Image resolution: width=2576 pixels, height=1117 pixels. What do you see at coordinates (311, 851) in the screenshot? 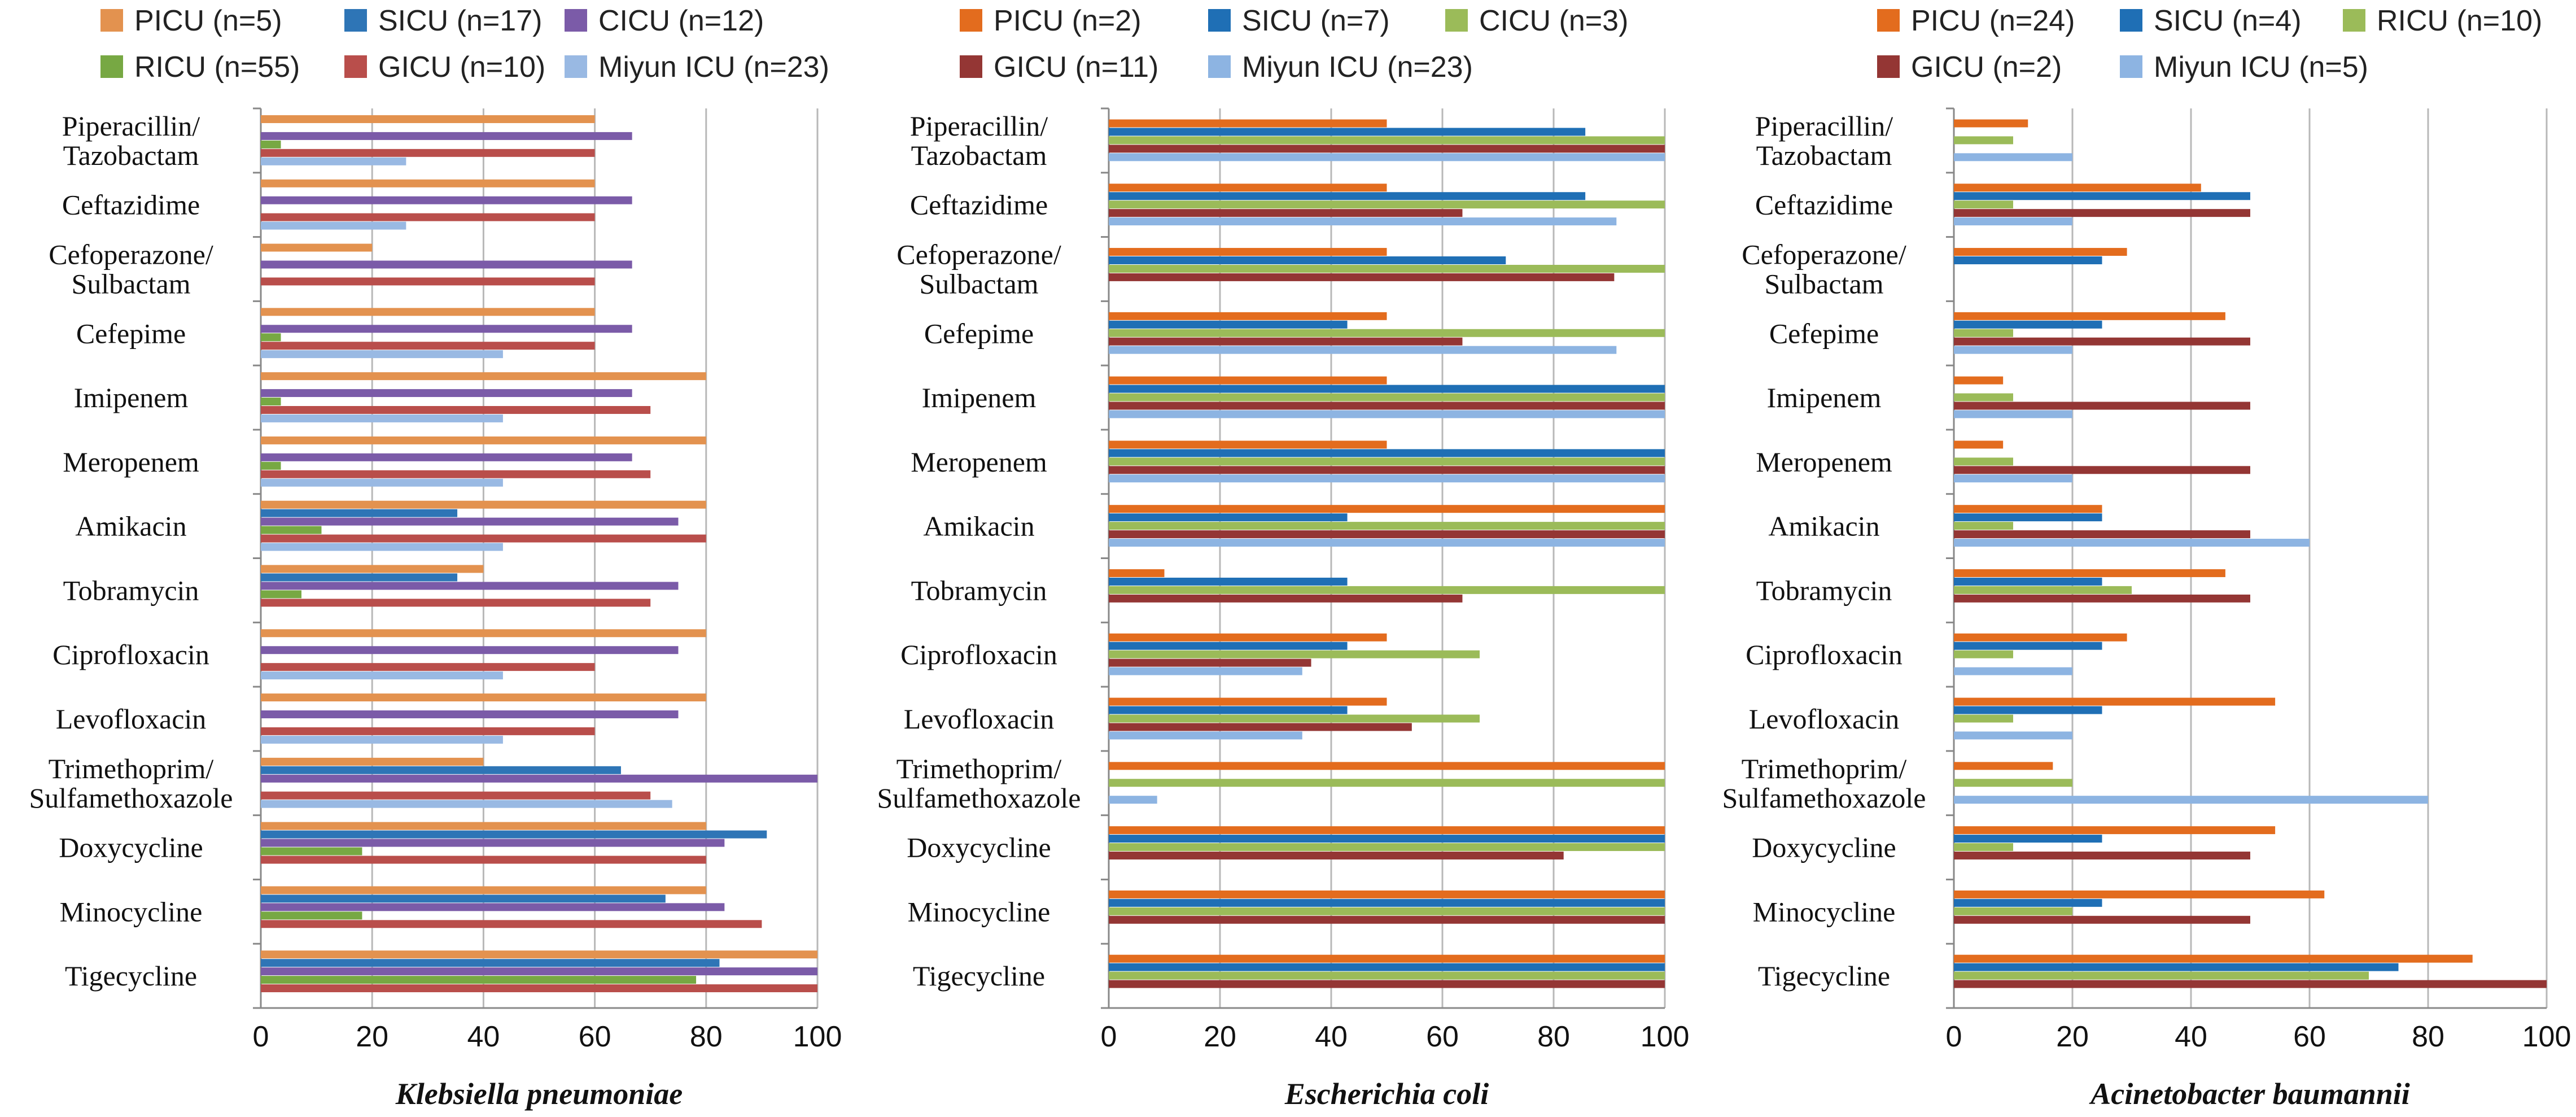
I see `bar-ricu-n-55-doxycycline` at bounding box center [311, 851].